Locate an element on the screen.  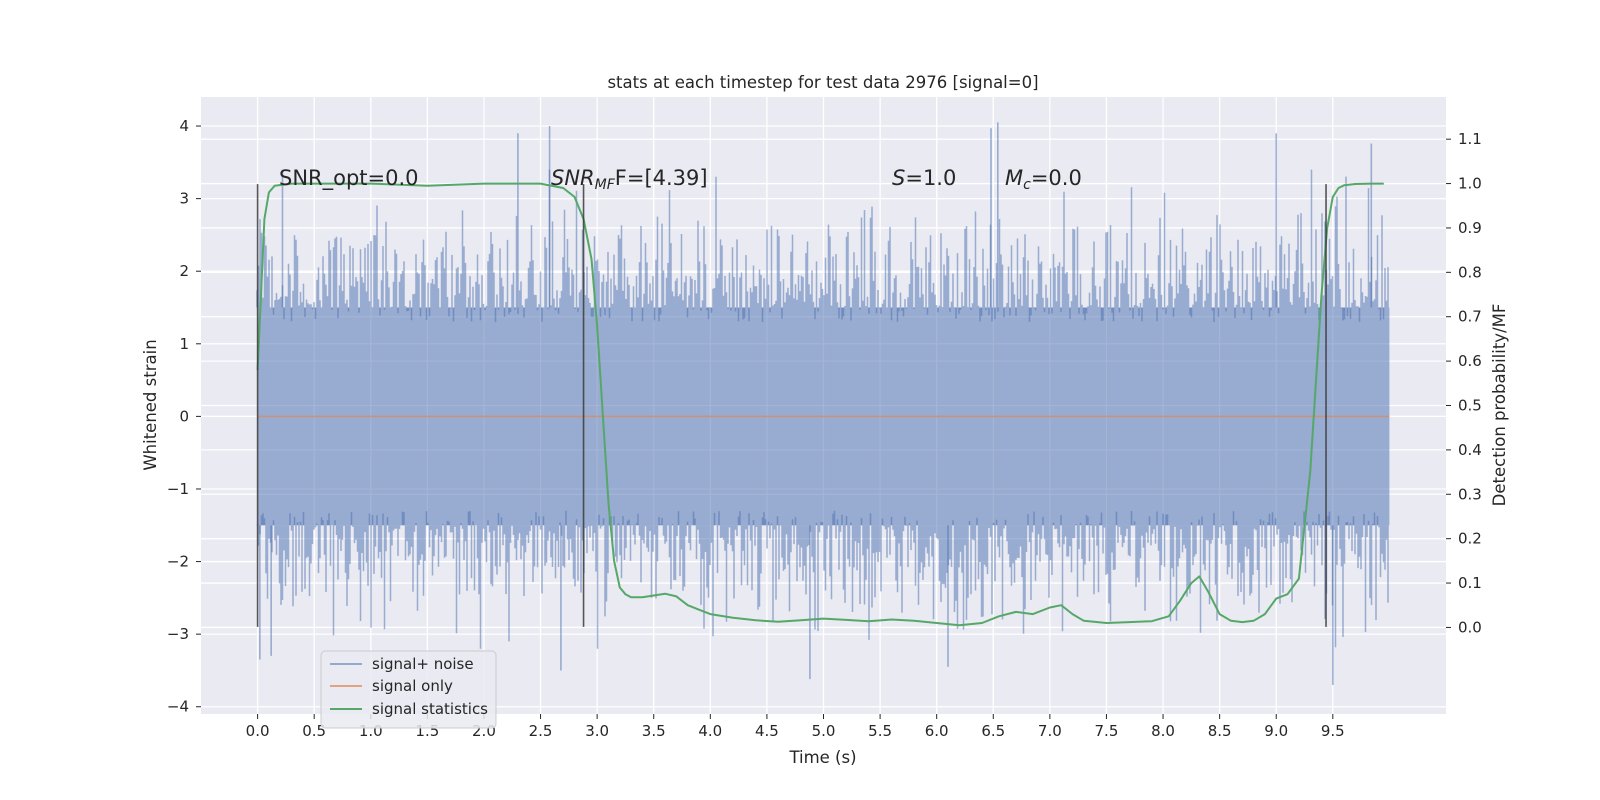
legend-box is located at coordinates (408, 689).